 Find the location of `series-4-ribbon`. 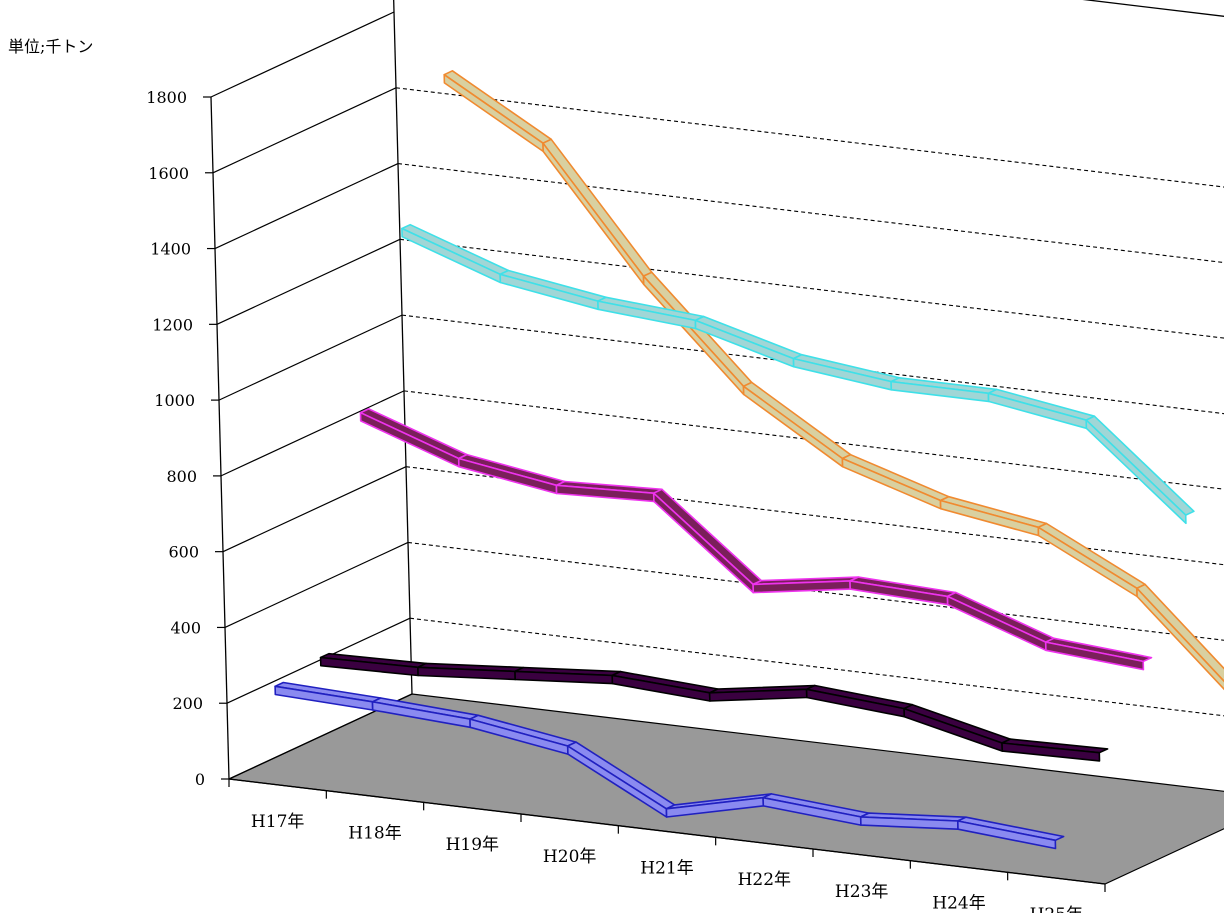

series-4-ribbon is located at coordinates (714, 707).